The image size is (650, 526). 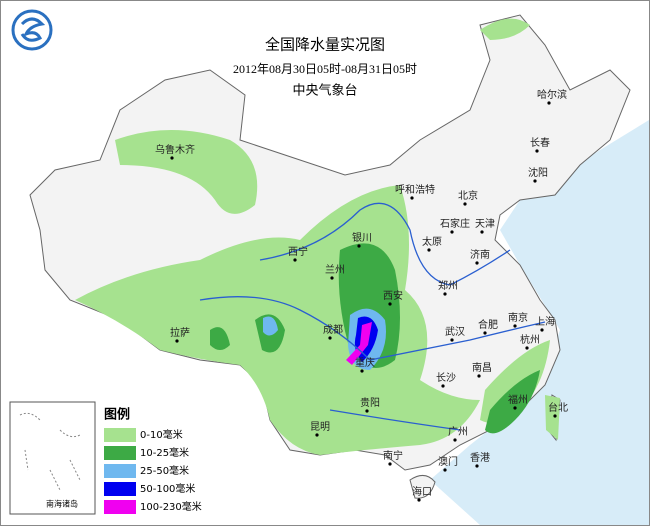 I want to click on city-label: 台北, so click(x=558, y=407).